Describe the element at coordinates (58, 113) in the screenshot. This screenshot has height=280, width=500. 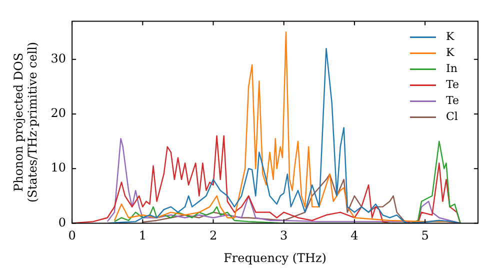
I see `y-tick-label: 20` at that location.